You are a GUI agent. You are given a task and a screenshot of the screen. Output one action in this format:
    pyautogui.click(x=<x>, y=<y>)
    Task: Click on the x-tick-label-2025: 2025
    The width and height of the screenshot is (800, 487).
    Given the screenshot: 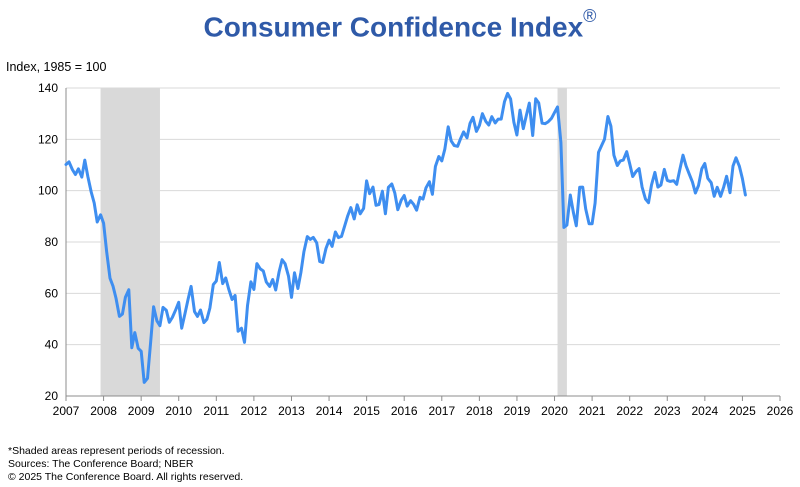 What is the action you would take?
    pyautogui.click(x=742, y=411)
    